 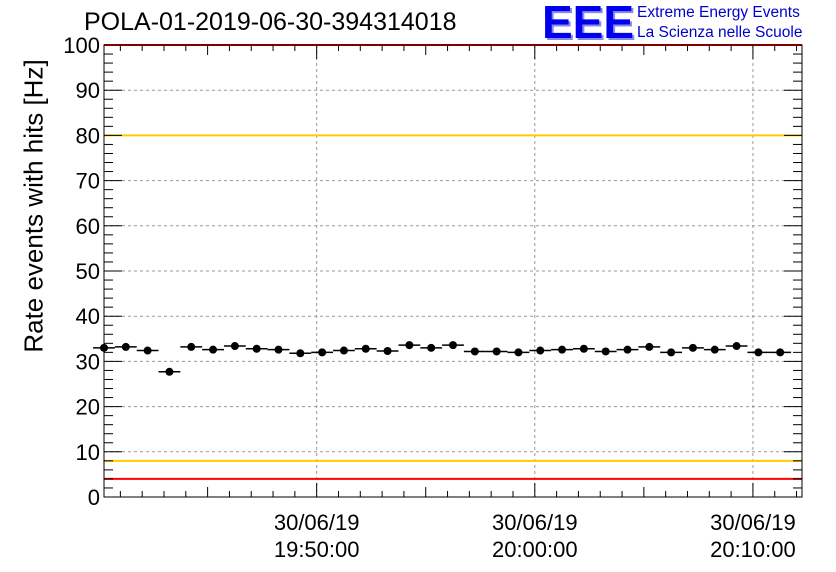 What do you see at coordinates (718, 12) in the screenshot?
I see `logo-line-1: Extreme Energy Events` at bounding box center [718, 12].